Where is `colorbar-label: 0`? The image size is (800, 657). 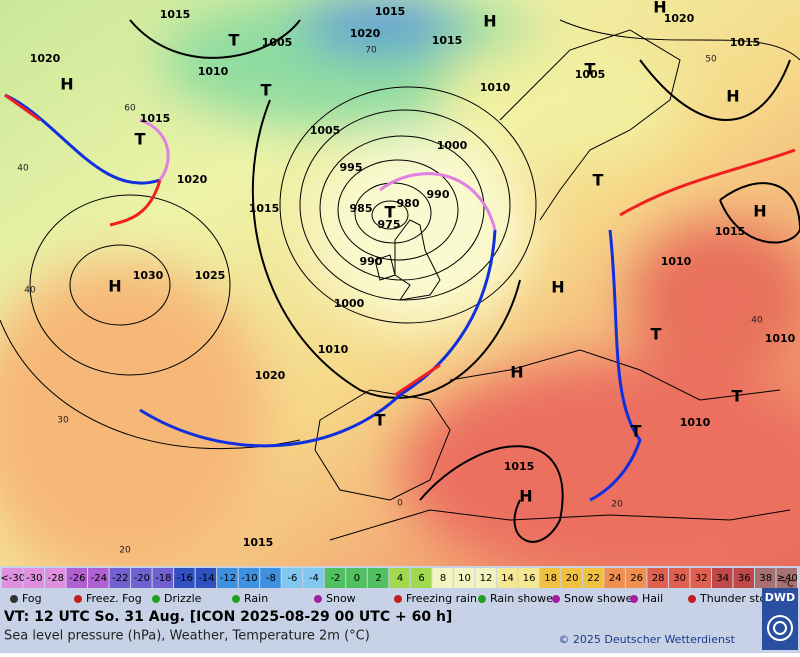 colorbar-label: 0 is located at coordinates (357, 578).